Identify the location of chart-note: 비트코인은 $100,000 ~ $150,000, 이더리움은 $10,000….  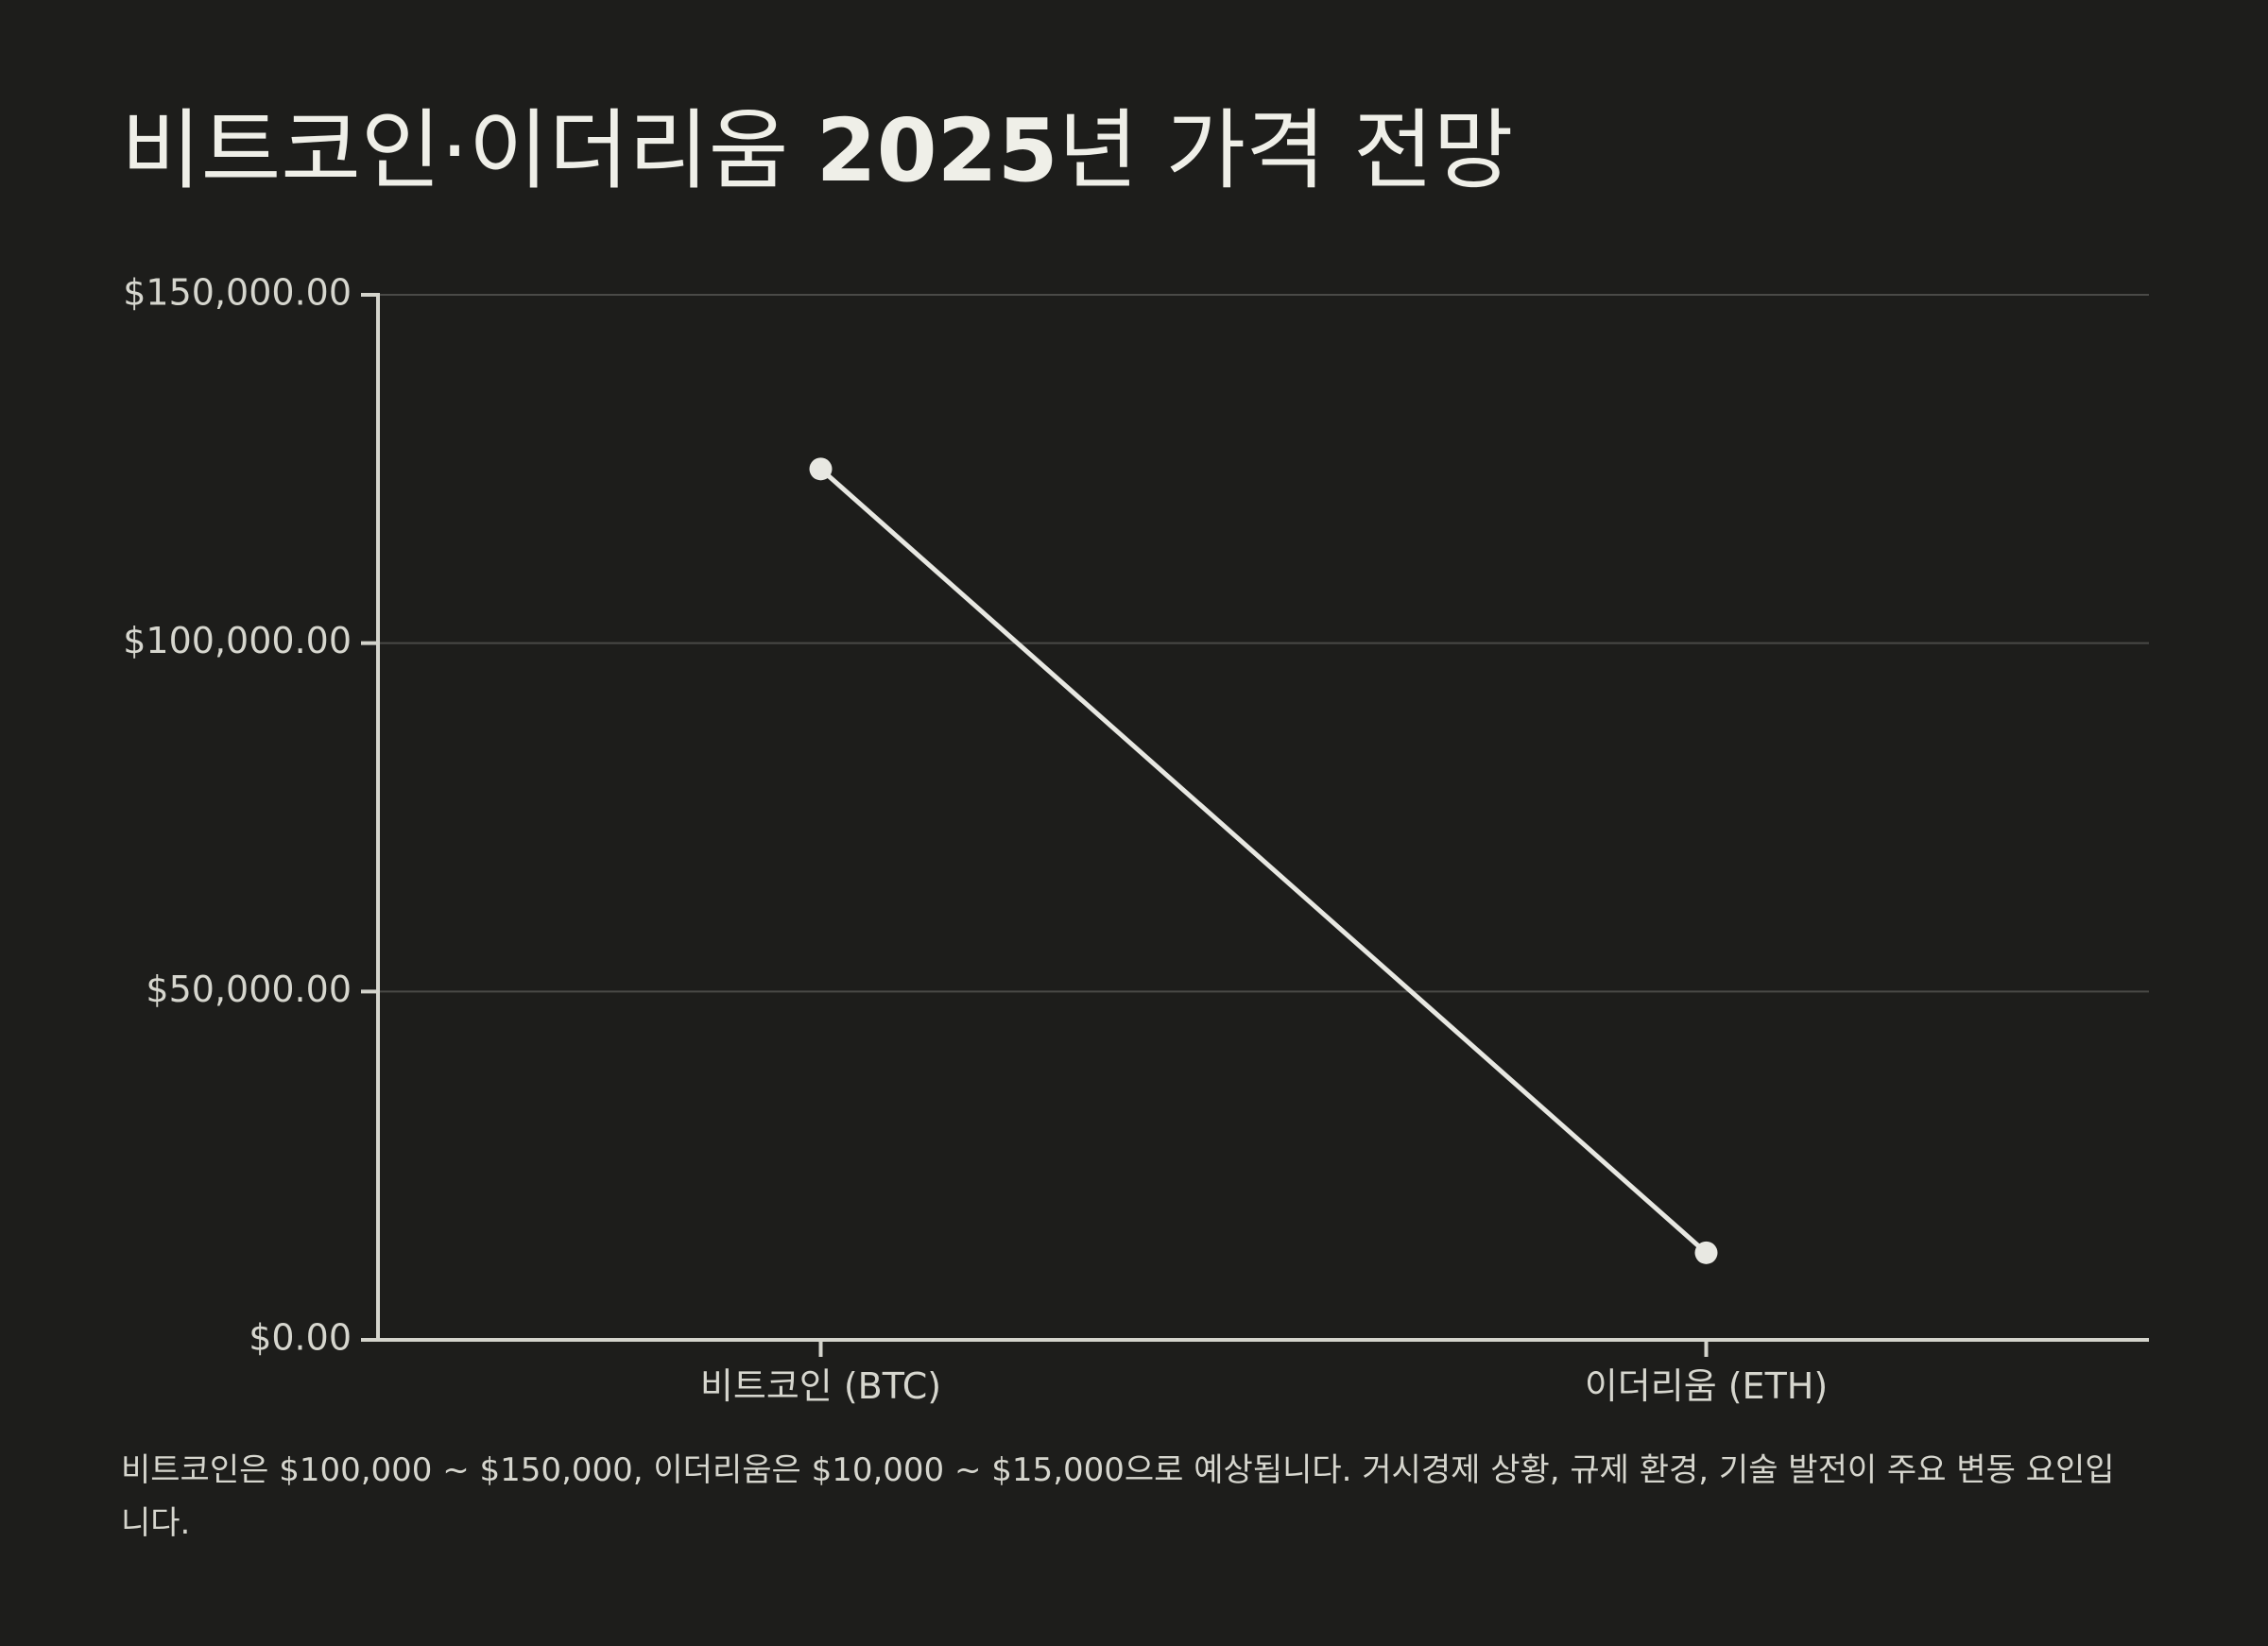
(1118, 1496).